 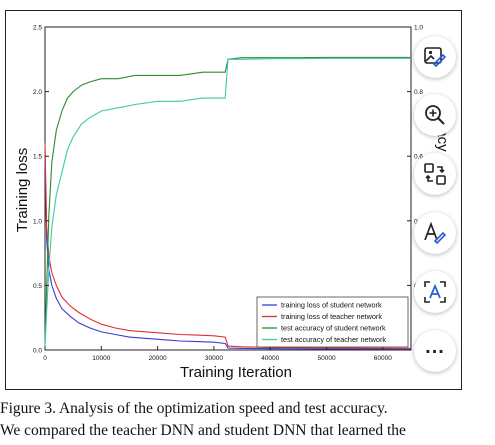 I want to click on swap-layout-icon, so click(x=435, y=174).